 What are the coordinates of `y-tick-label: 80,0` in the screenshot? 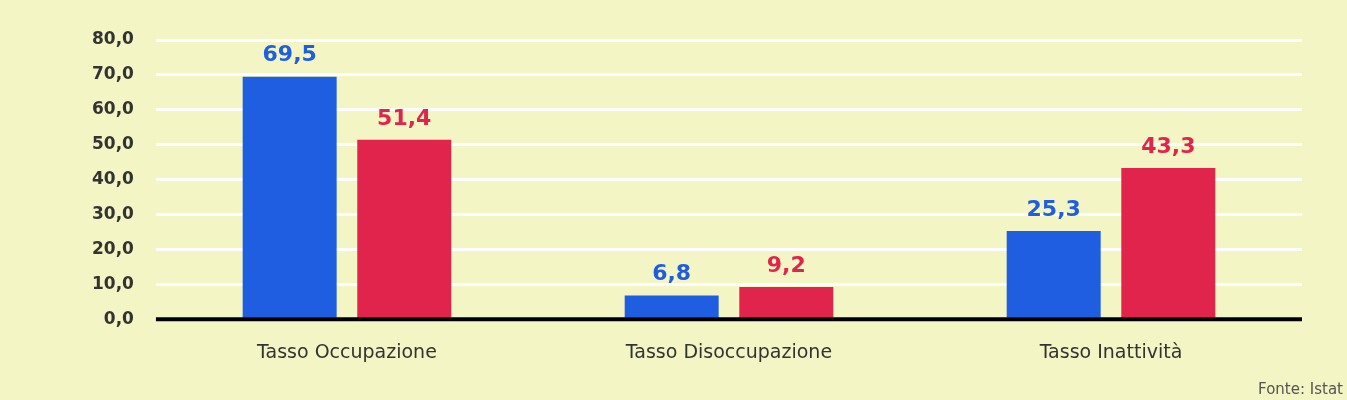 It's located at (113, 38).